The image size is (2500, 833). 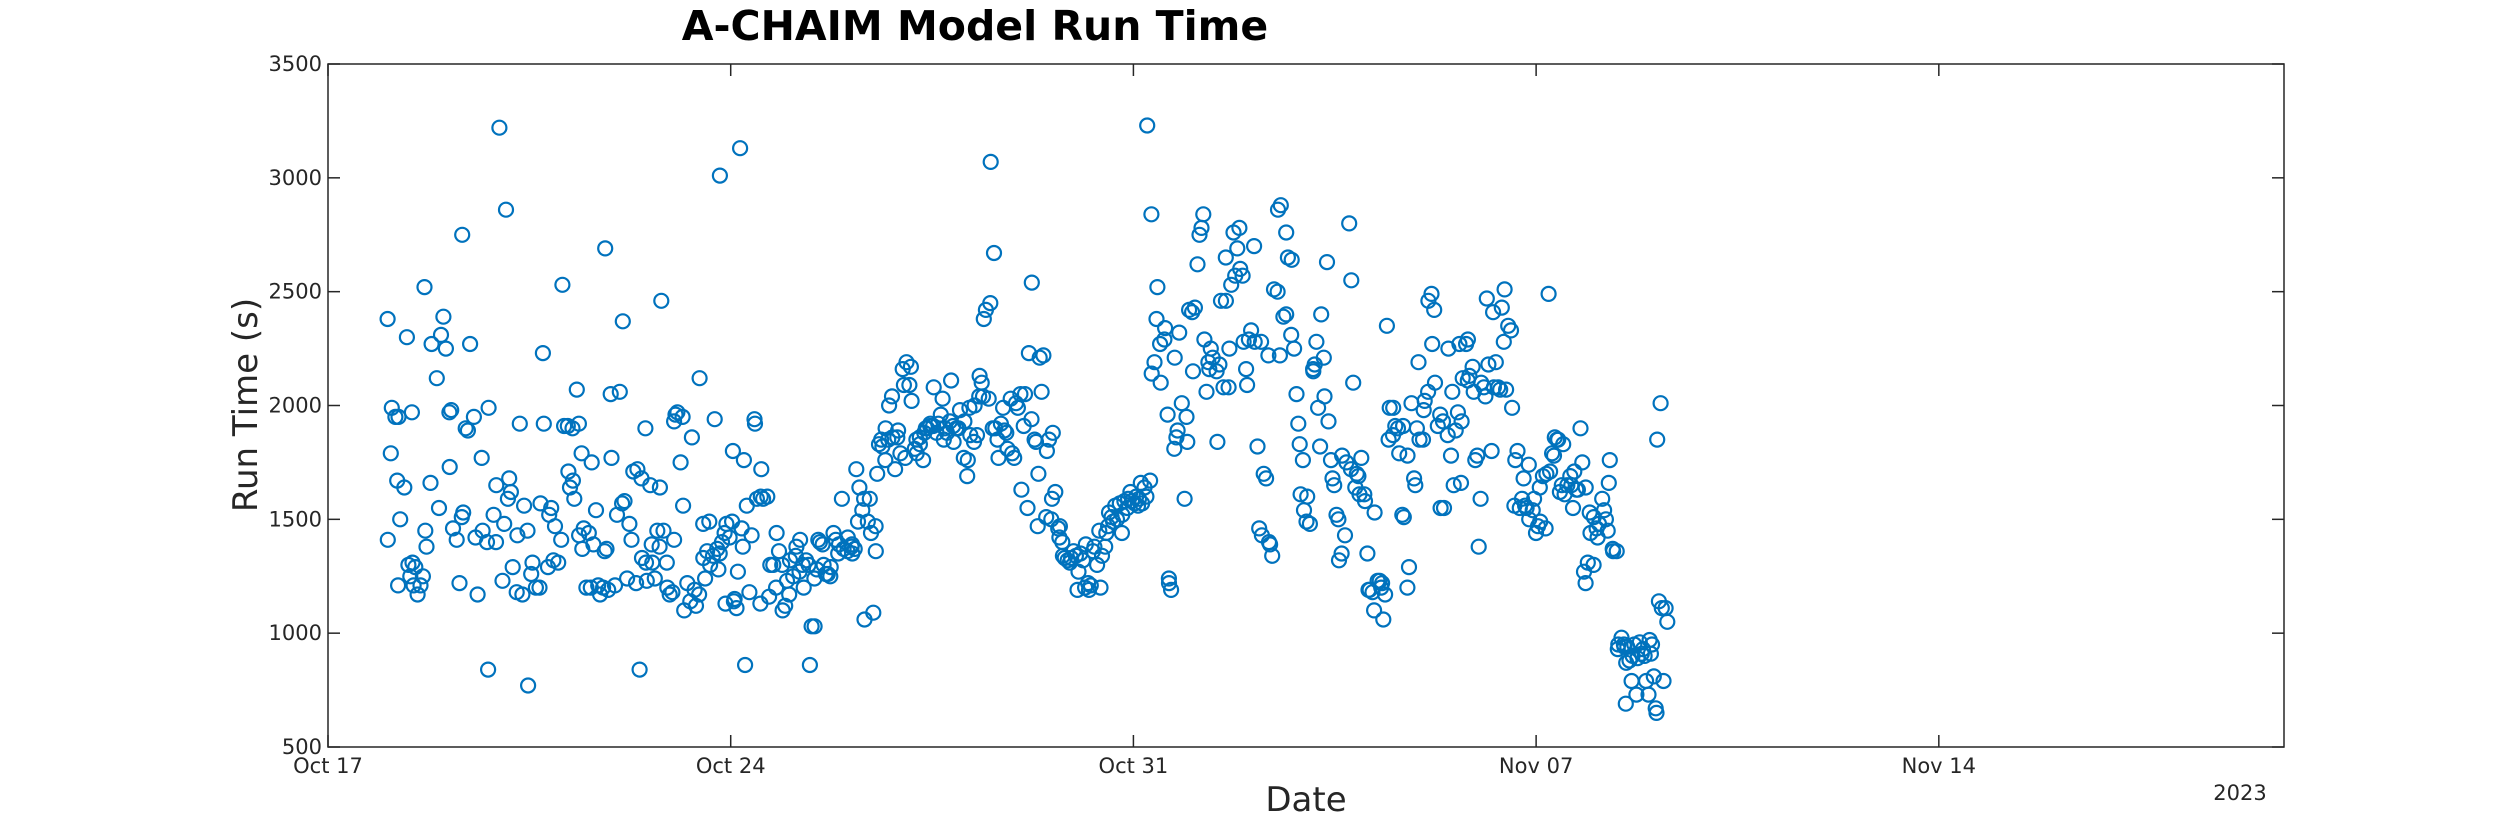 What do you see at coordinates (295, 519) in the screenshot?
I see `y-tick-label: 1500` at bounding box center [295, 519].